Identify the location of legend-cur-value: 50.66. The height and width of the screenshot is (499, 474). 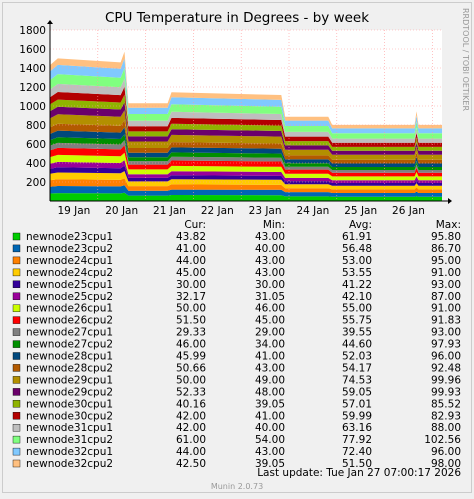
(191, 368).